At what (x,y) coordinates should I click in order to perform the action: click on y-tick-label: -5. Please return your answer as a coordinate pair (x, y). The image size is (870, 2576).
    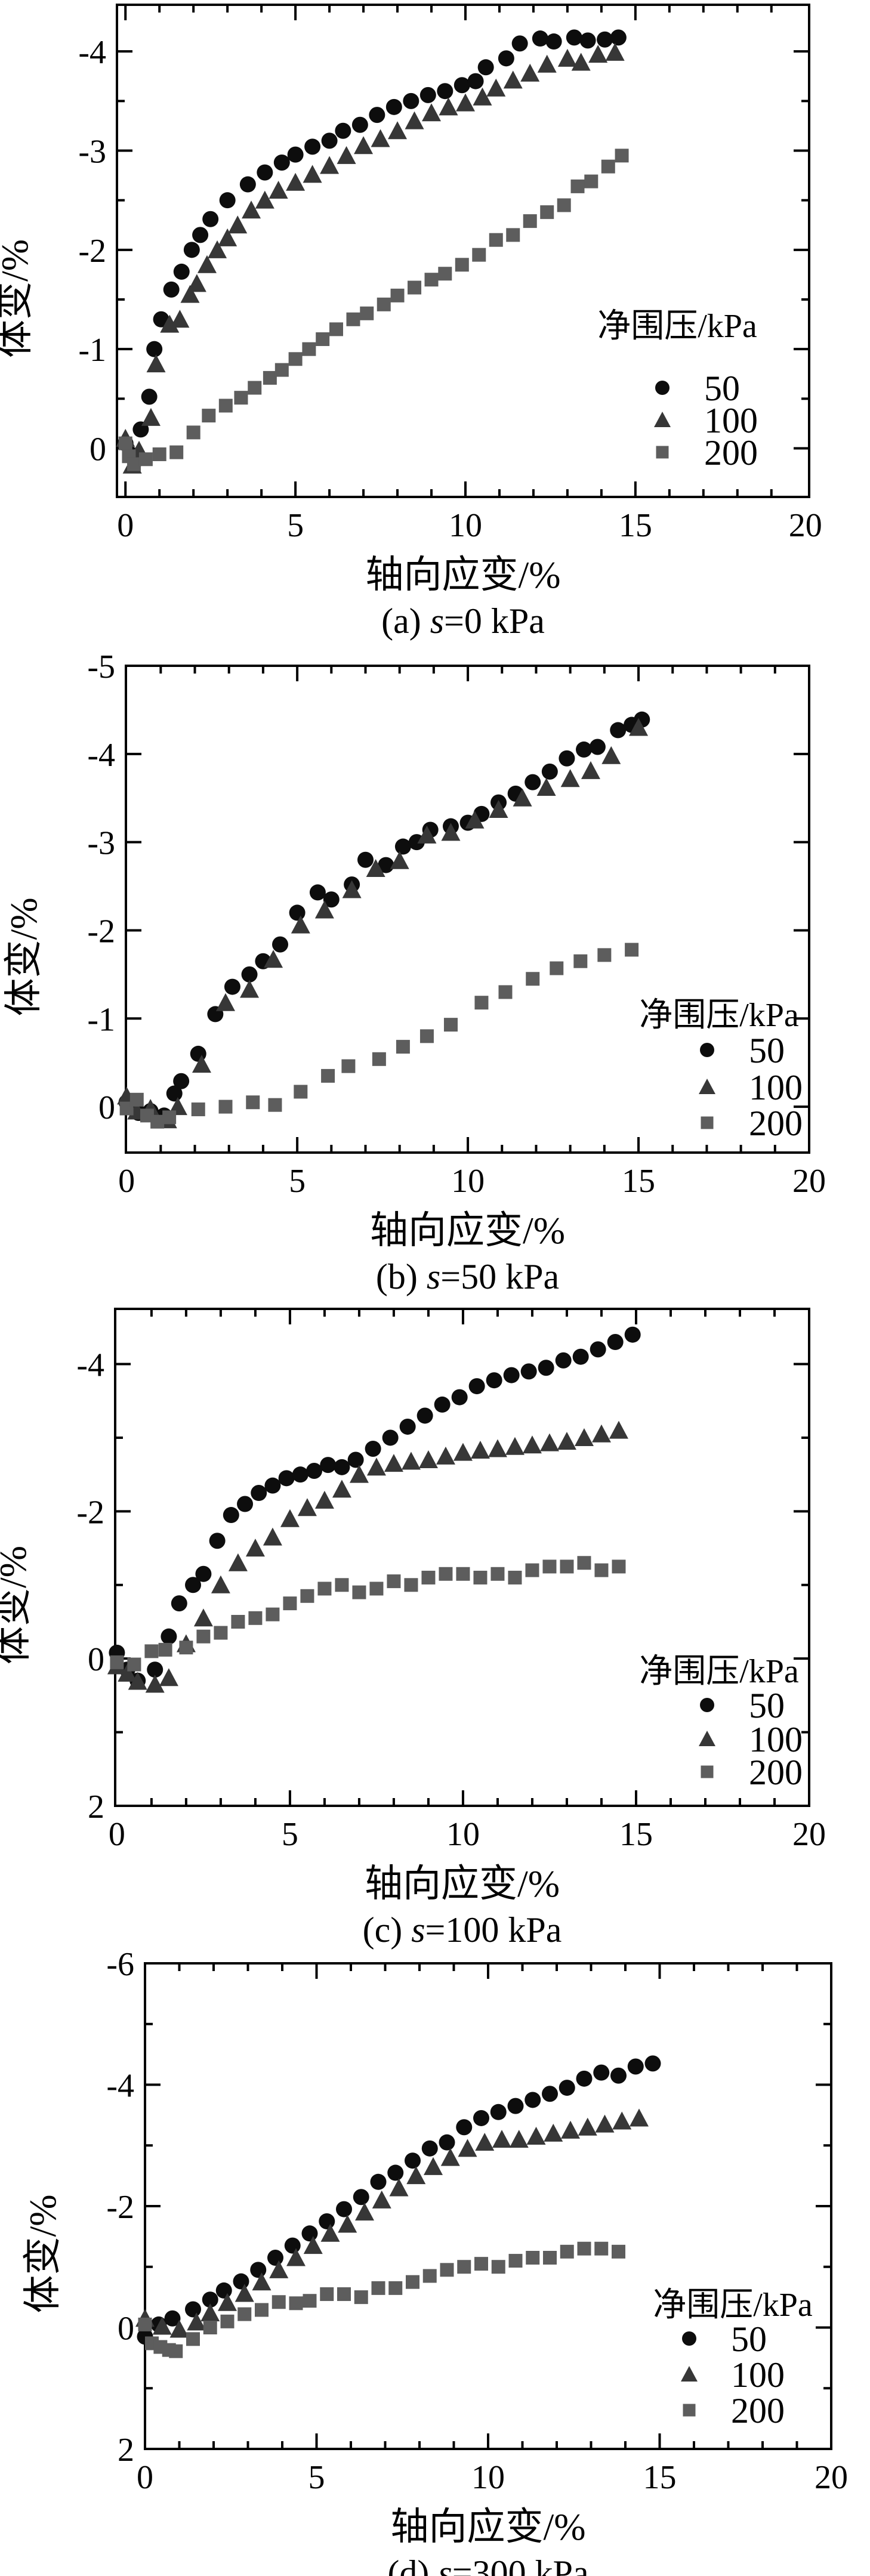
    Looking at the image, I should click on (101, 667).